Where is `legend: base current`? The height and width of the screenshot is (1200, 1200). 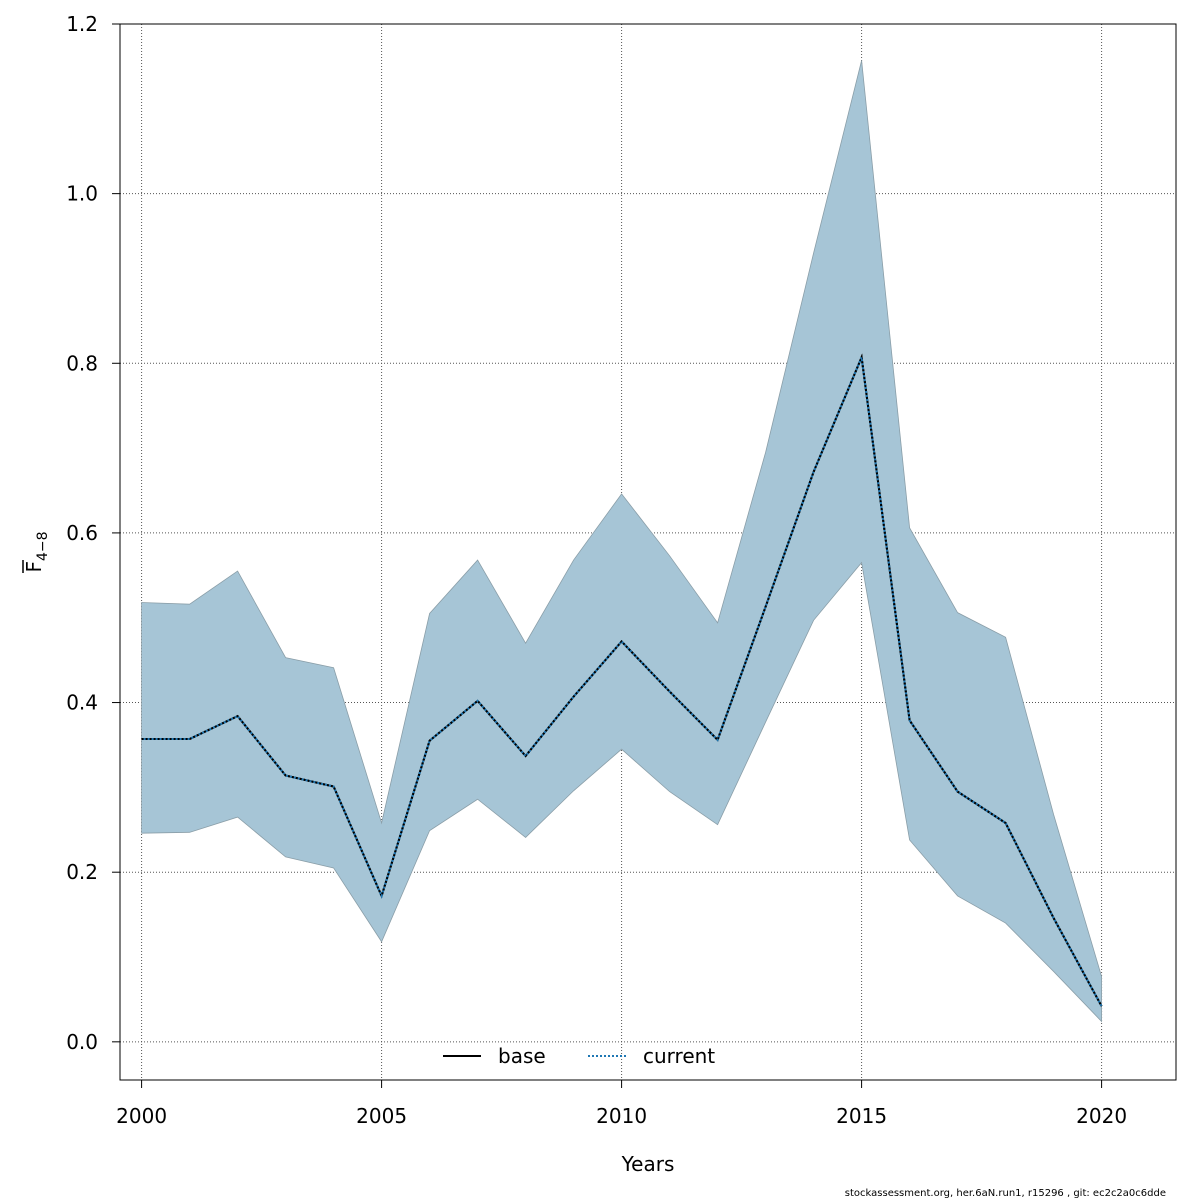
legend: base current is located at coordinates (579, 1056).